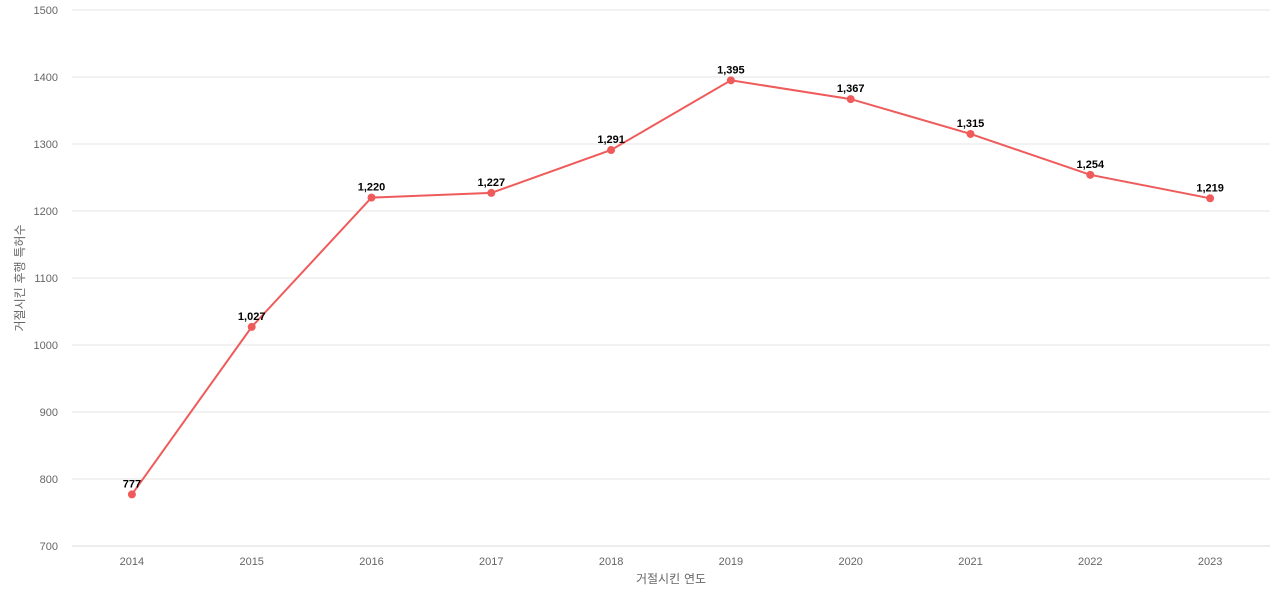  I want to click on y-tick-label: 1500, so click(46, 11).